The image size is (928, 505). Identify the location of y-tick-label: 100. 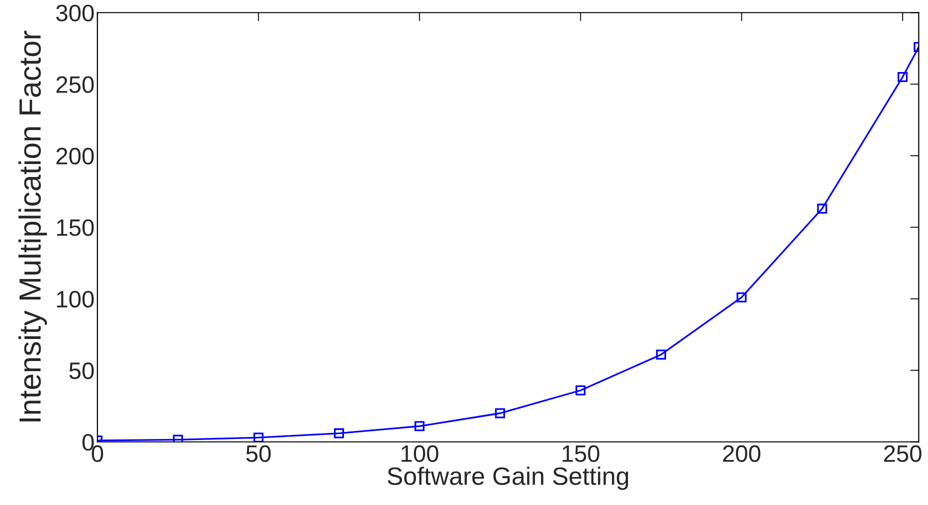
(75, 299).